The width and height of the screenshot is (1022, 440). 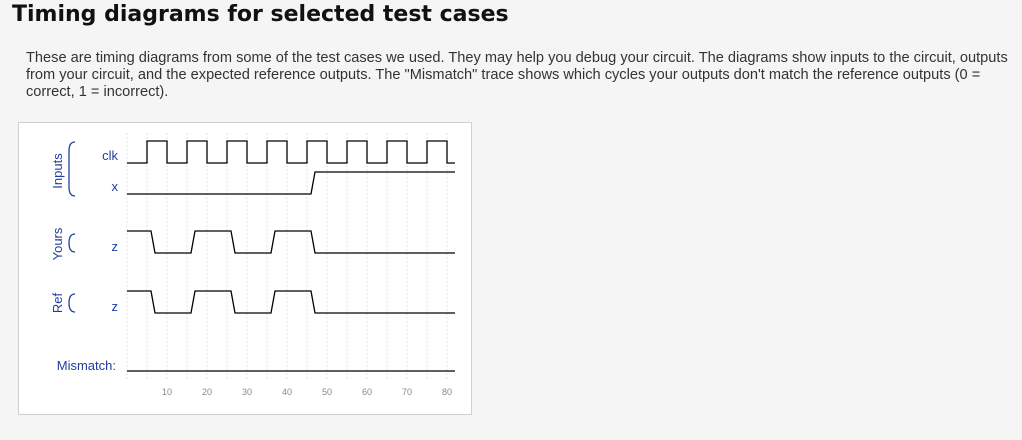 What do you see at coordinates (327, 392) in the screenshot?
I see `tick-label: 50` at bounding box center [327, 392].